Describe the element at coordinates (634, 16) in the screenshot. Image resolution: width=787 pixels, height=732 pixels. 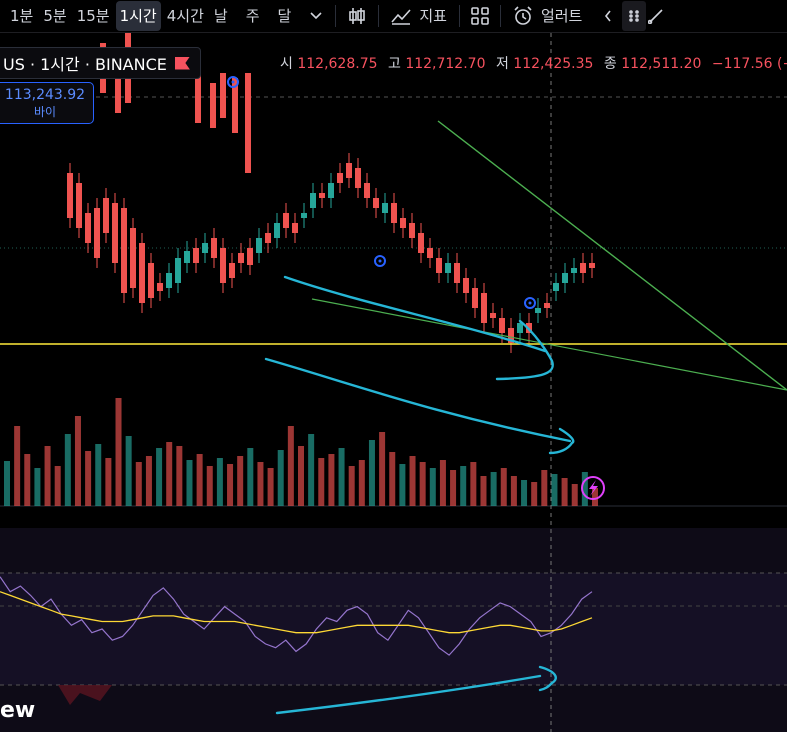
I see `drag-handle-icon` at that location.